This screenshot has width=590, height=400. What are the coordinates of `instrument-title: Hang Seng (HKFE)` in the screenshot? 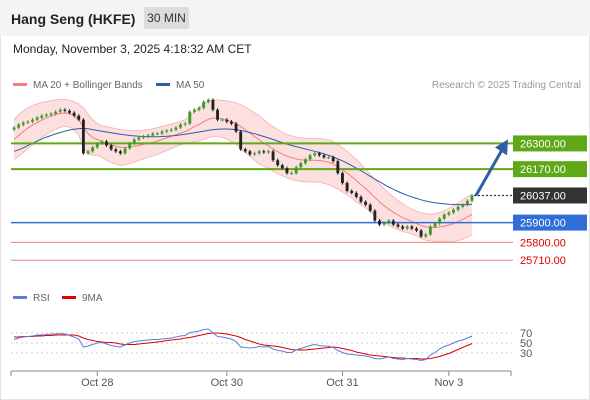 It's located at (73, 19).